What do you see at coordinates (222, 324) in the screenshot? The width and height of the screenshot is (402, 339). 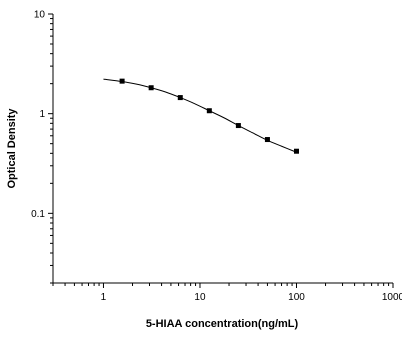 I see `x-axis-label: 5-HIAA concentration(ng/mL)` at bounding box center [222, 324].